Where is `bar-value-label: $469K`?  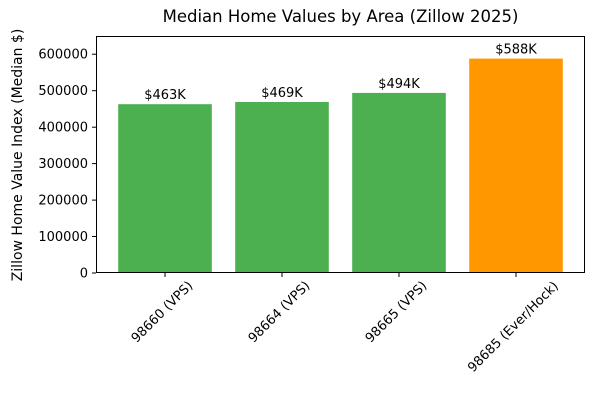 bar-value-label: $469K is located at coordinates (282, 93).